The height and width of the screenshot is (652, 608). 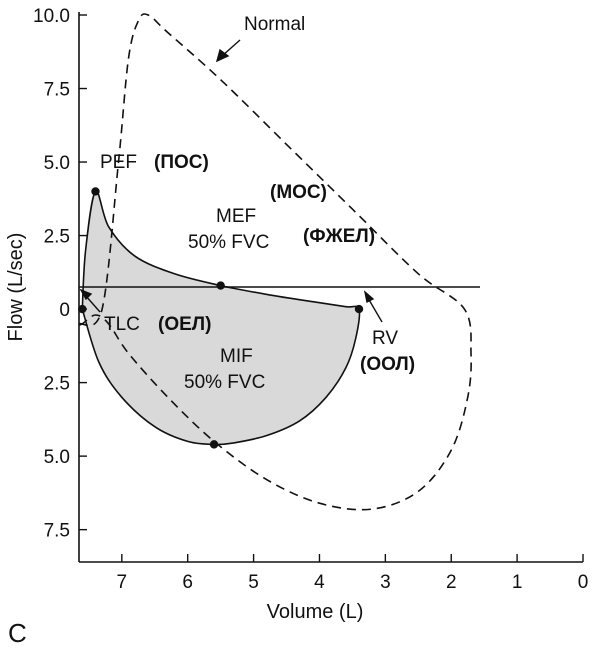 I want to click on tlc-ru-label: (ОЕЛ), so click(x=184, y=324).